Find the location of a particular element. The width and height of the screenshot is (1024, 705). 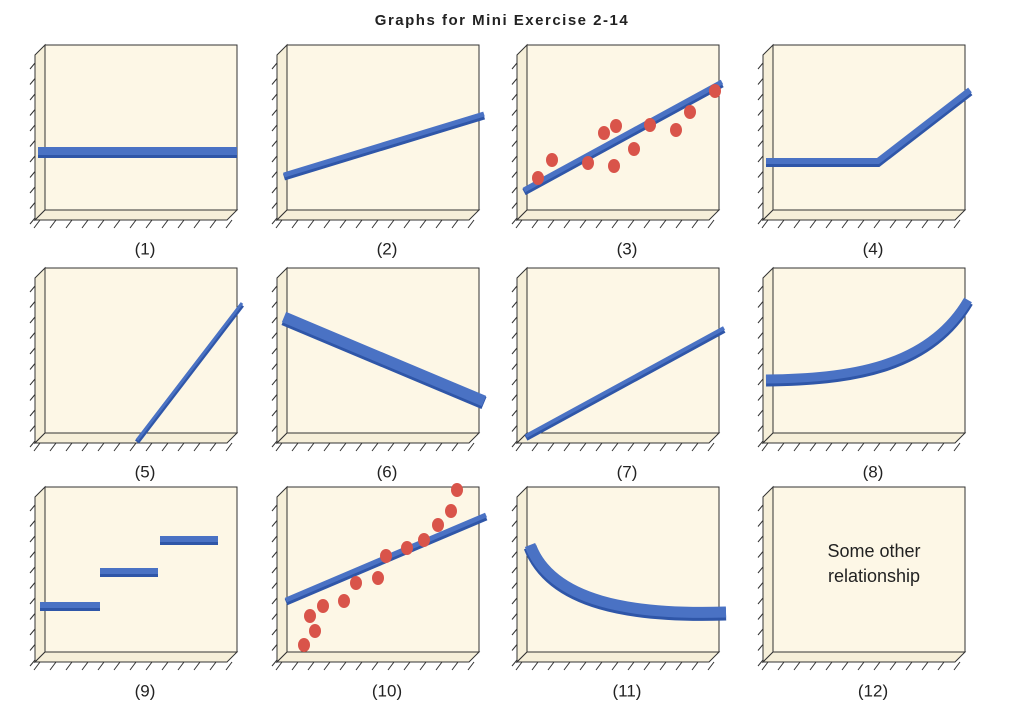

panel-label: (6) is located at coordinates (387, 471).